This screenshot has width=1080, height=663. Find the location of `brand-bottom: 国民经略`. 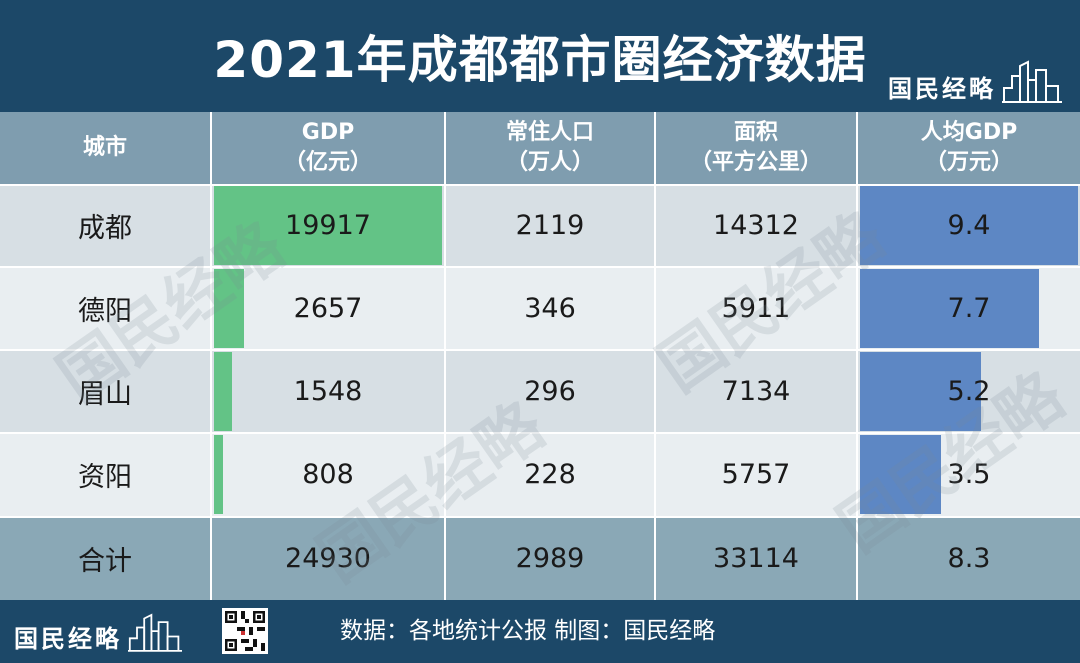

brand-bottom: 国民经略 is located at coordinates (98, 632).